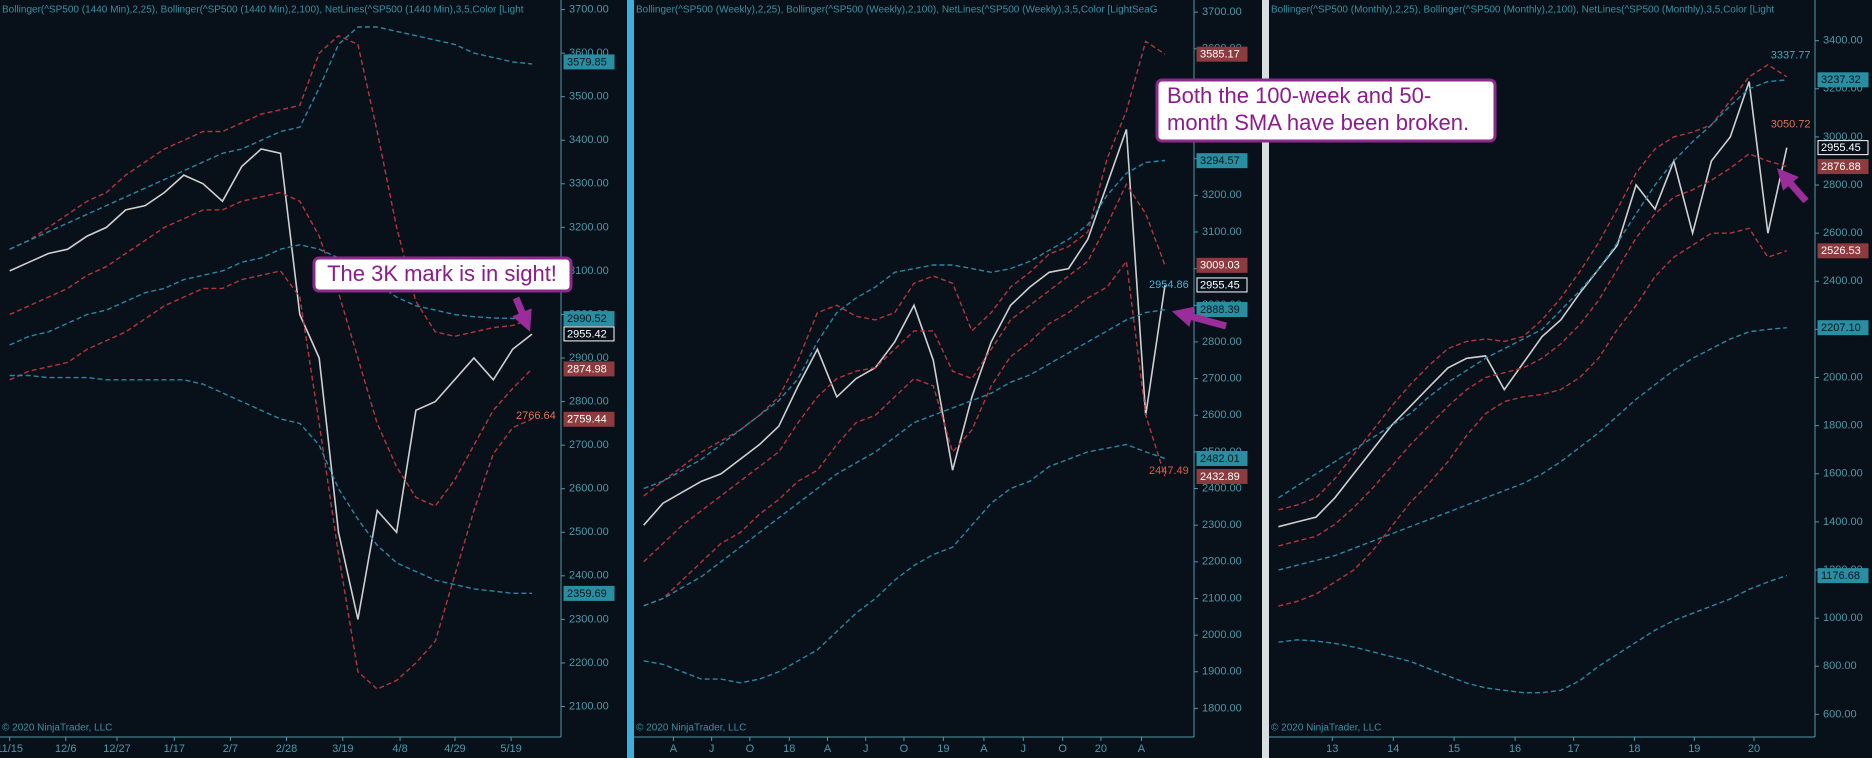  I want to click on y-tick-label: 1900.00, so click(1222, 672).